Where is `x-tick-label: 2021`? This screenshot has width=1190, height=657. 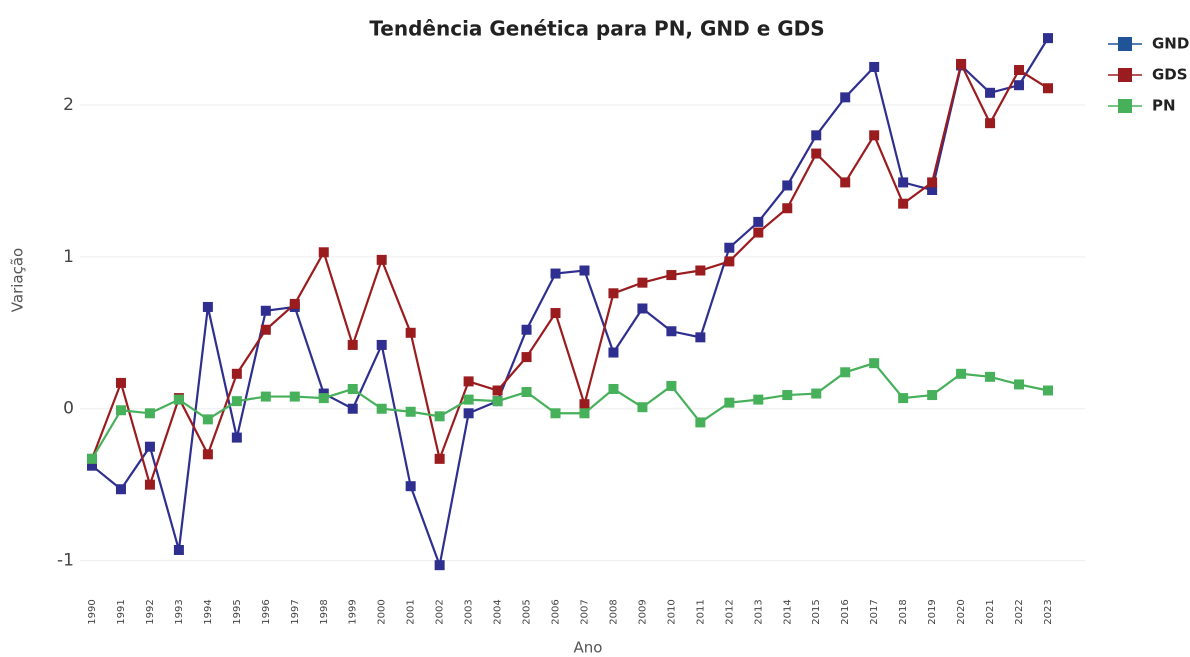
x-tick-label: 2021 is located at coordinates (990, 611).